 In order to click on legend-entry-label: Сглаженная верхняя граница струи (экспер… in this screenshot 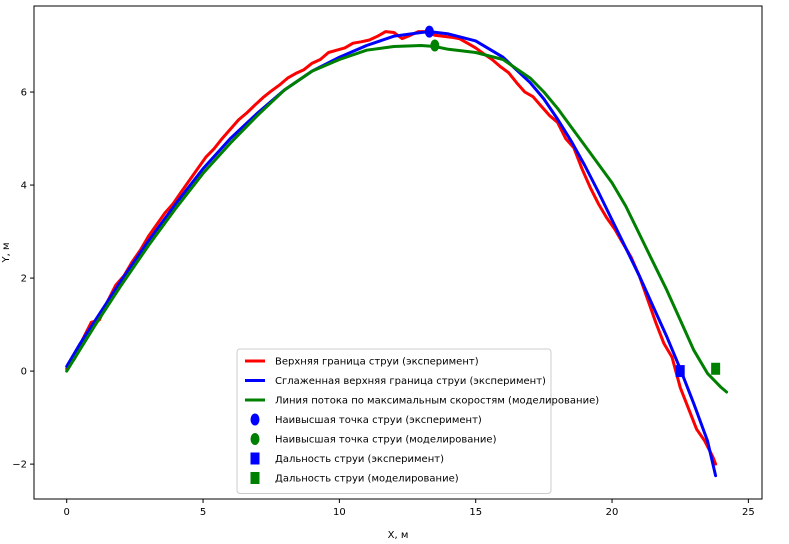, I will do `click(410, 381)`.